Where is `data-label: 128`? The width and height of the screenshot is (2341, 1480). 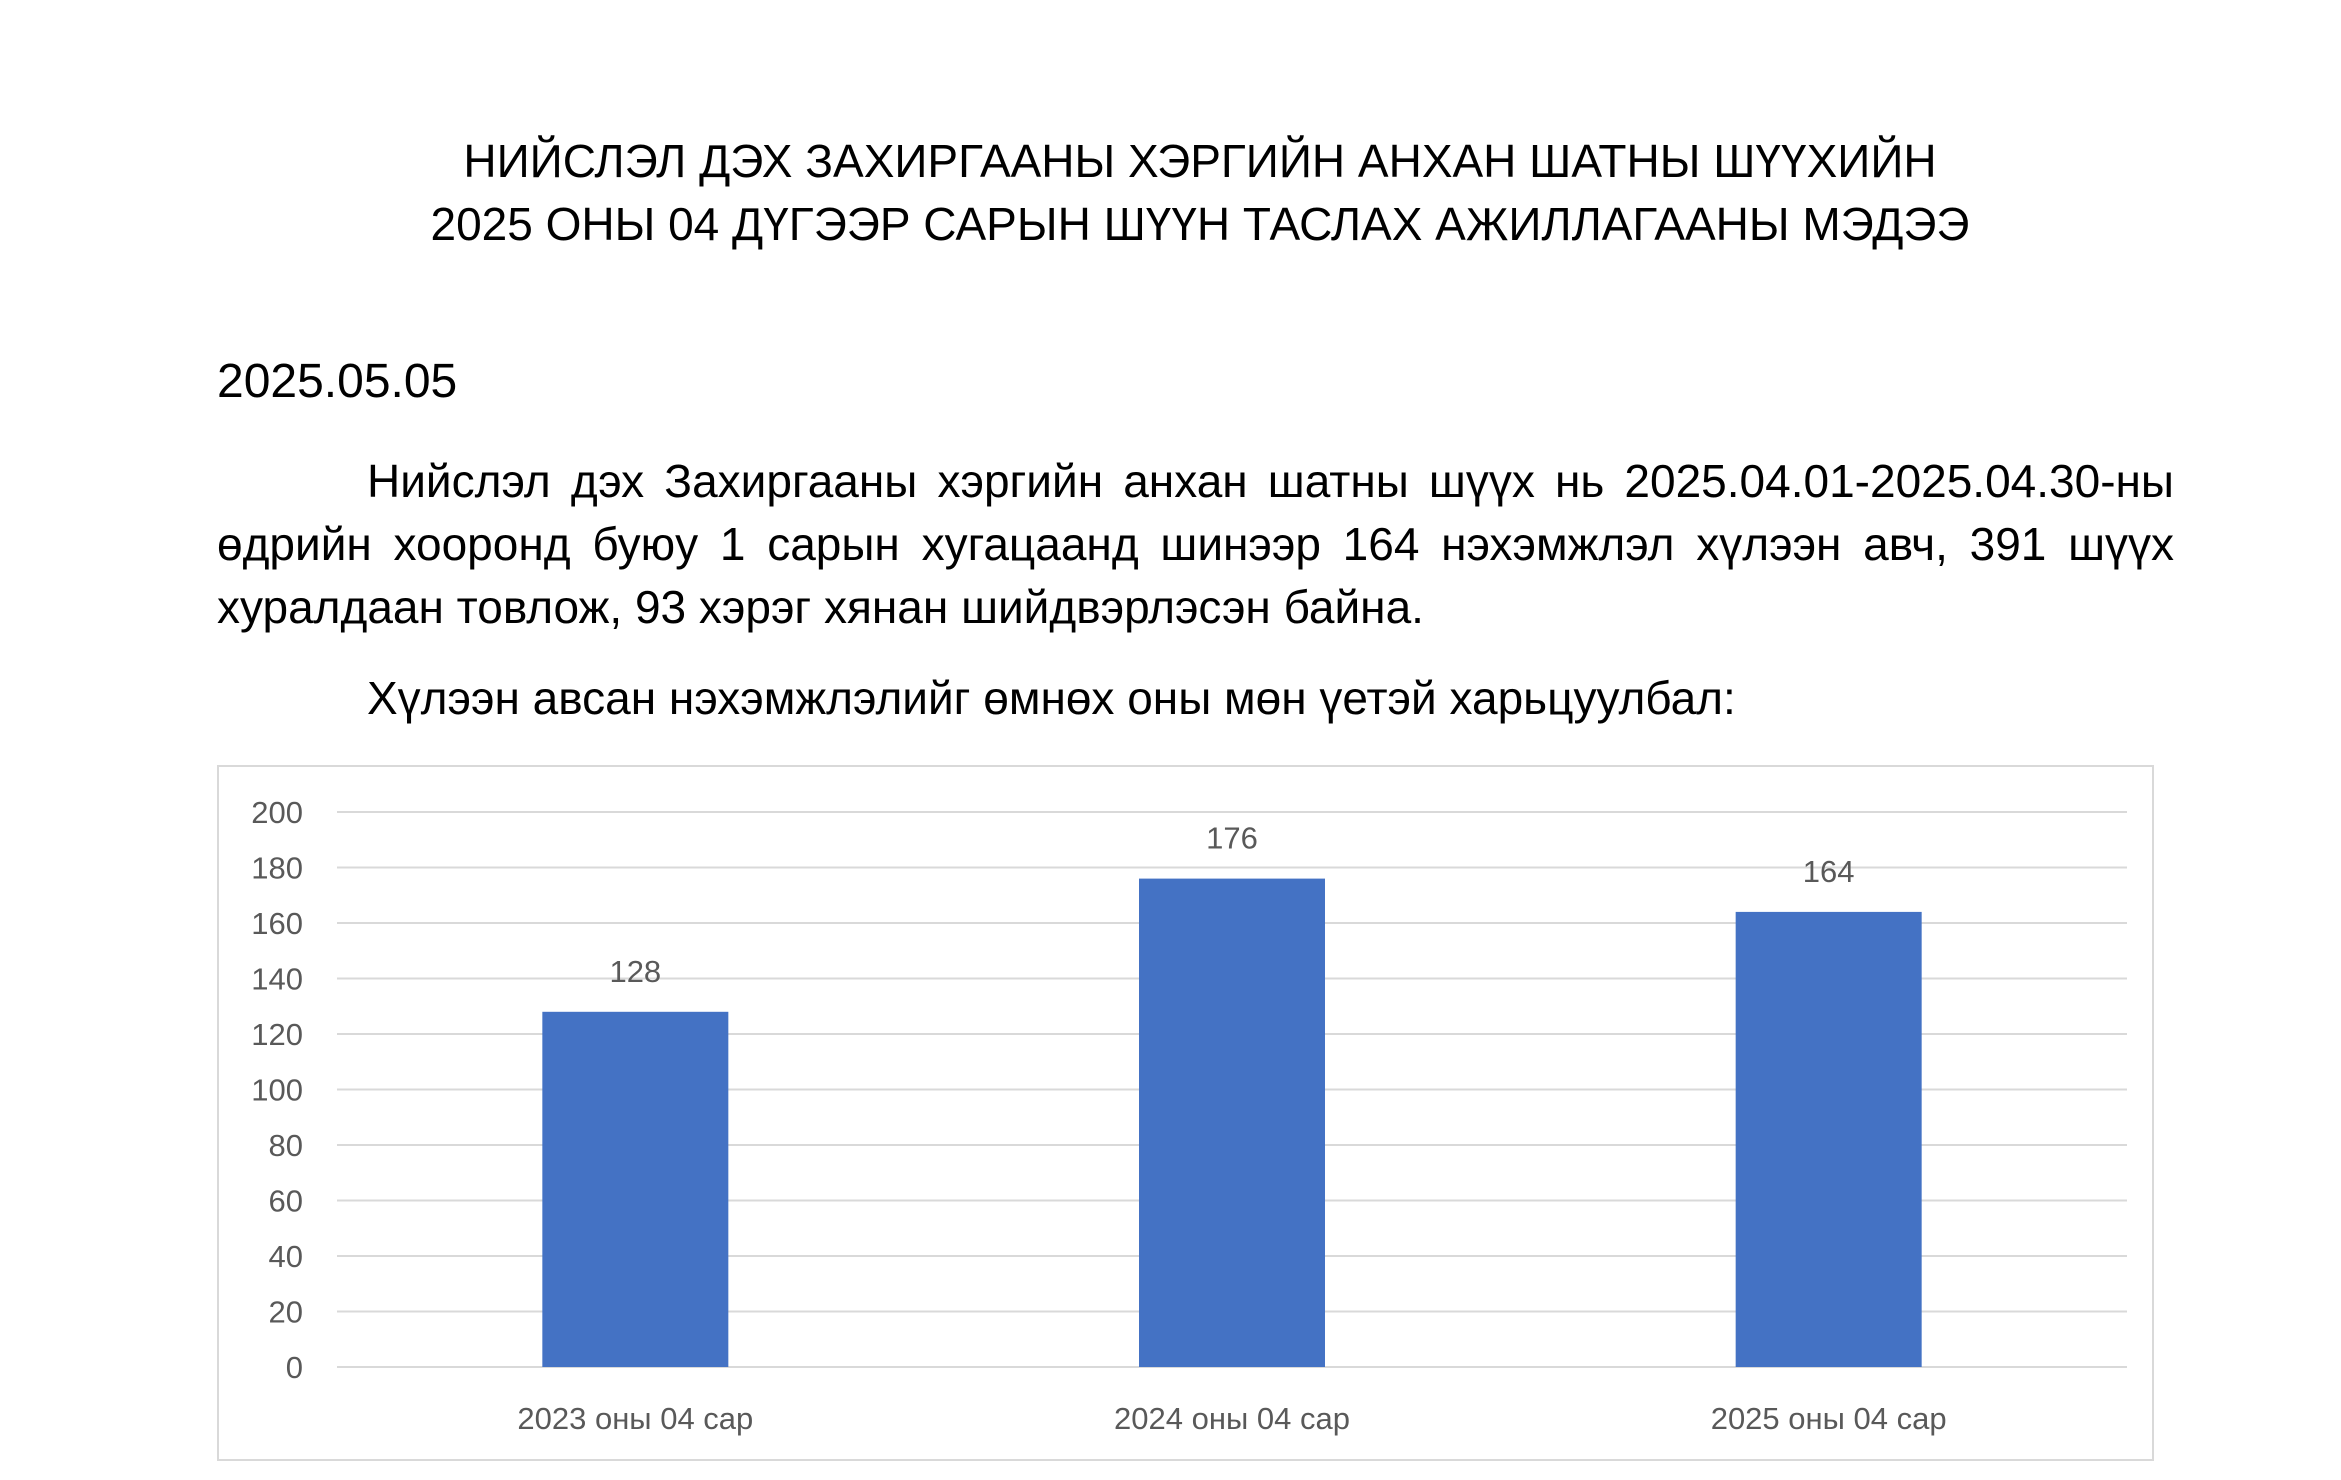
data-label: 128 is located at coordinates (635, 971).